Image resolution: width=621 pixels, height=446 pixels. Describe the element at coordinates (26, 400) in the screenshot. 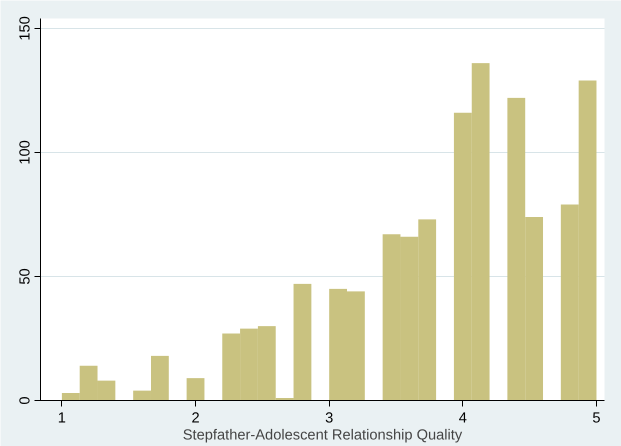

I see `y-tick-label: 0` at that location.